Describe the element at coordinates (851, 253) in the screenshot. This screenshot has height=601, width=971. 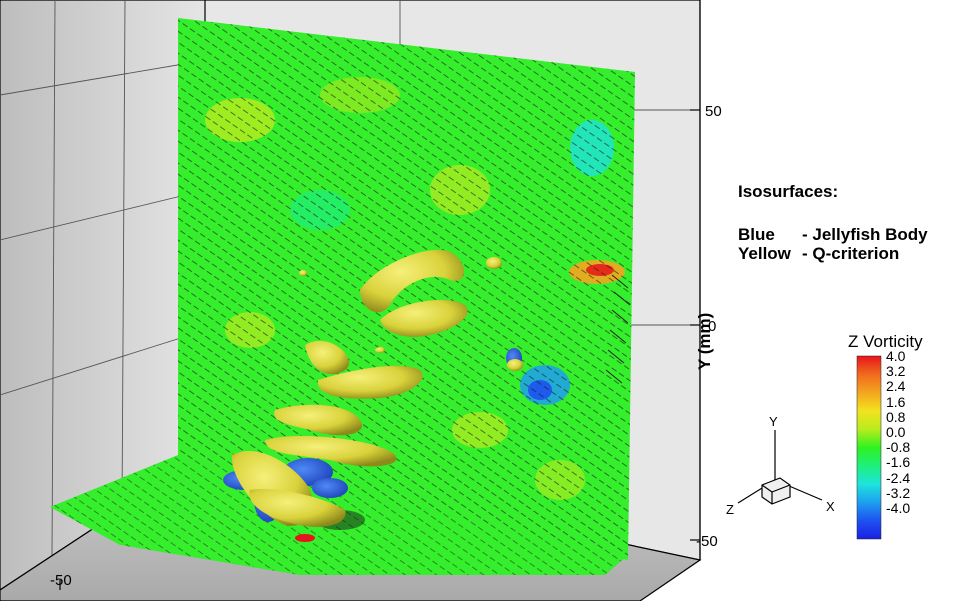
I see `isosurface-yellow-desc: - Q-criterion` at that location.